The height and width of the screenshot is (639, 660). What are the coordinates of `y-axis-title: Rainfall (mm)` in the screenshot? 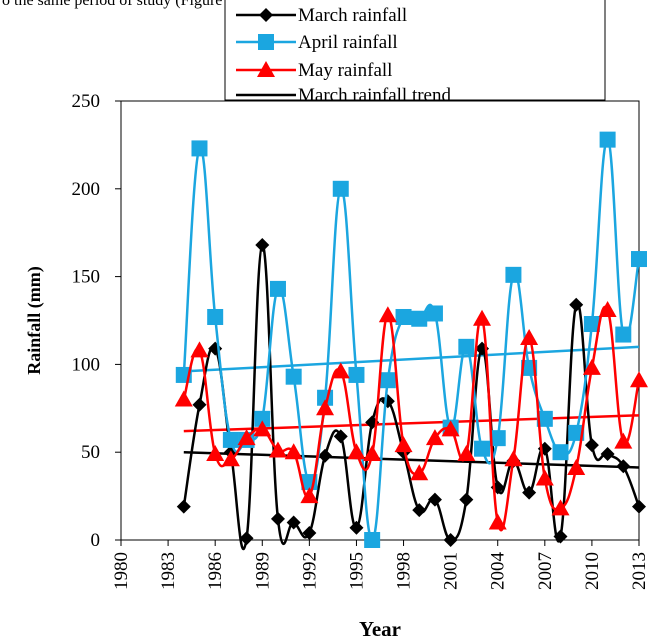 It's located at (34, 320).